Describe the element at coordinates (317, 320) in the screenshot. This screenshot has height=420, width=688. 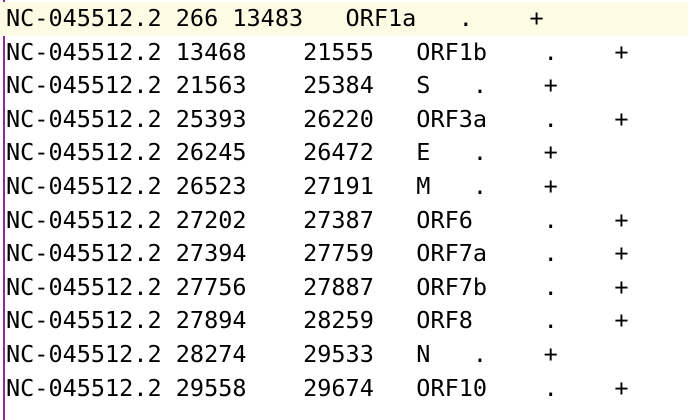
I see `editor-line: NC-045512.2 27894 28259 ORF8 . +` at that location.